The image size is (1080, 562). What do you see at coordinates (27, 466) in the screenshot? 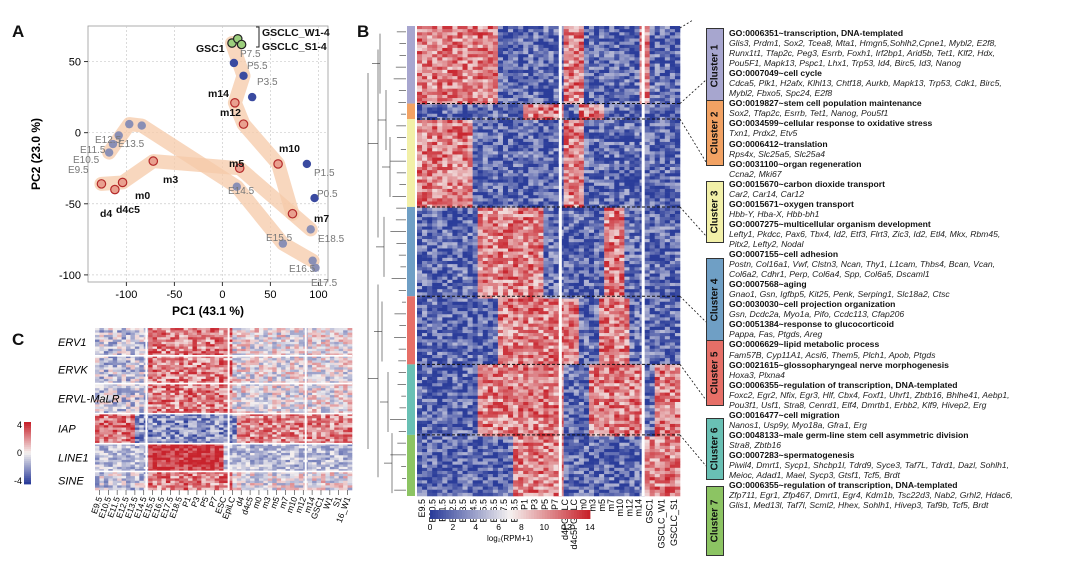
I see `colorbar-cell` at bounding box center [27, 466].